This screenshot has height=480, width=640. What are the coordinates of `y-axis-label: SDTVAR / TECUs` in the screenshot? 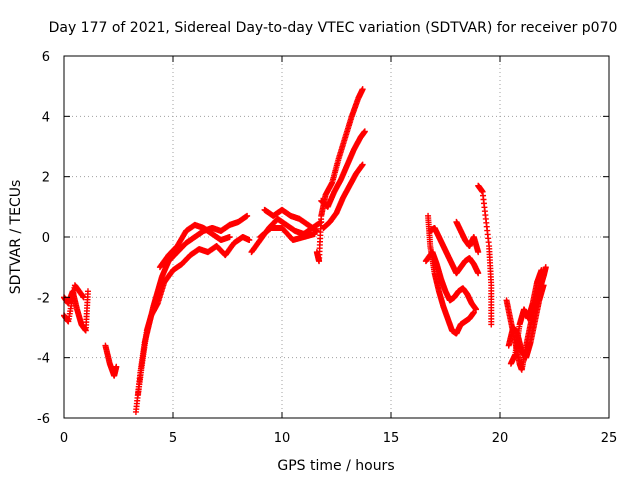 It's located at (16, 237).